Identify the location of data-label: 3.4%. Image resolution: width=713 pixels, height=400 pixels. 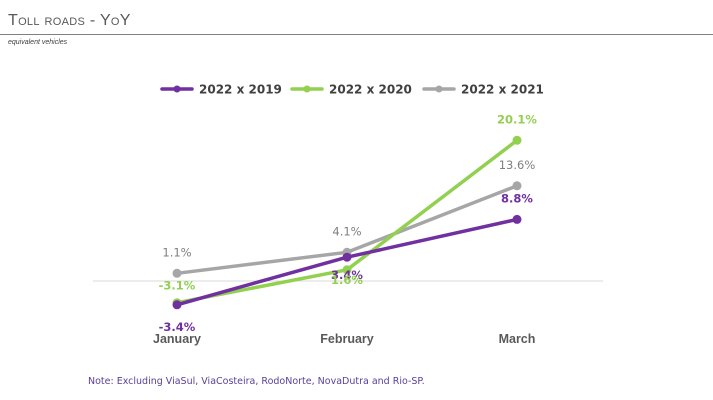
(347, 275).